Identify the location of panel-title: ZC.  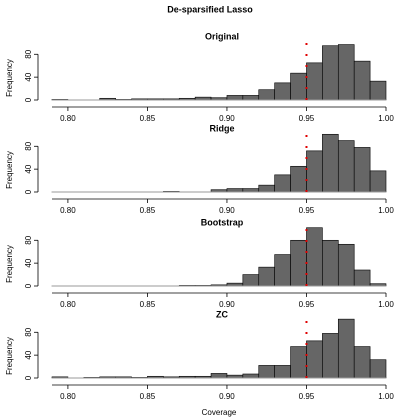
(222, 314).